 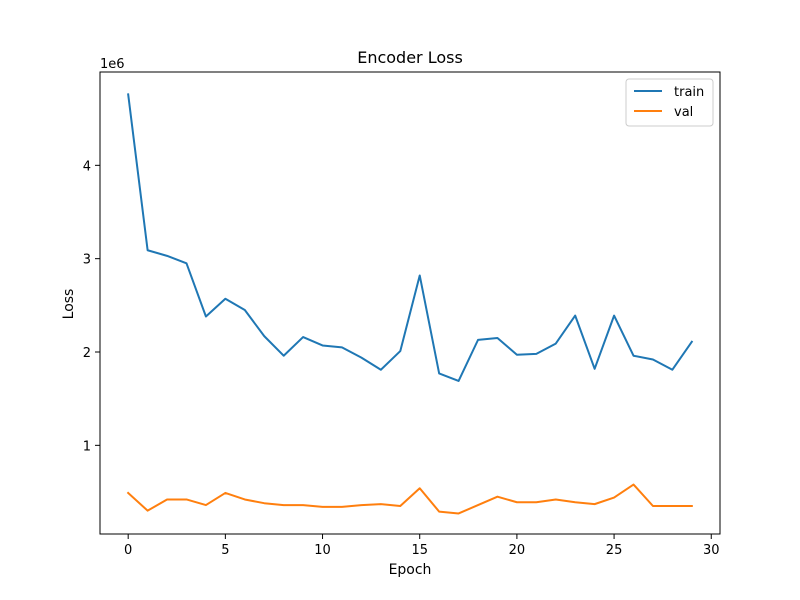 What do you see at coordinates (87, 446) in the screenshot?
I see `y-tick-label: 1` at bounding box center [87, 446].